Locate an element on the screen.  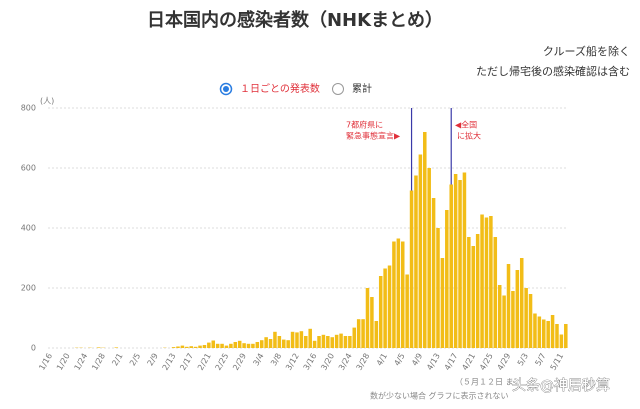
legend-label: １日ごとの発表数 is located at coordinates (280, 88).